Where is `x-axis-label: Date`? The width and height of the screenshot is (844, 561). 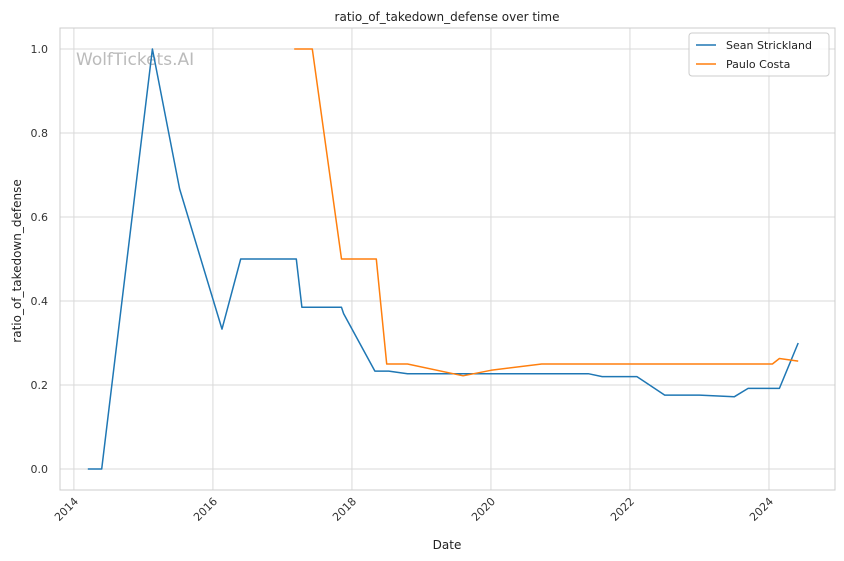 x-axis-label: Date is located at coordinates (447, 545).